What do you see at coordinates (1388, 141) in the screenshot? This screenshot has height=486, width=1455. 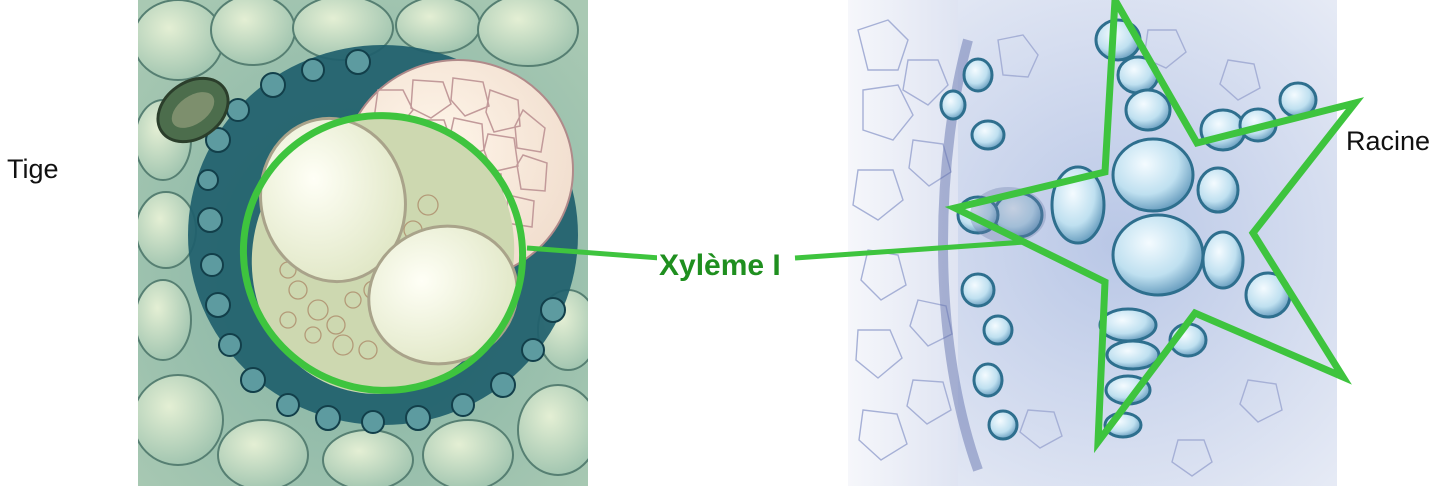 I see `root-label: Racine` at bounding box center [1388, 141].